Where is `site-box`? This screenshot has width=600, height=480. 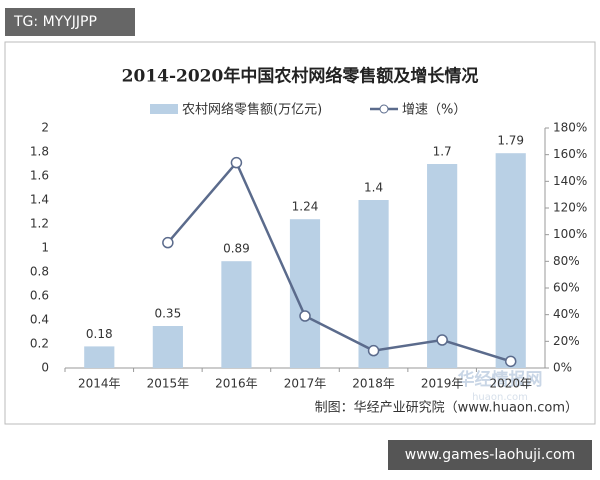
site-box is located at coordinates (490, 455).